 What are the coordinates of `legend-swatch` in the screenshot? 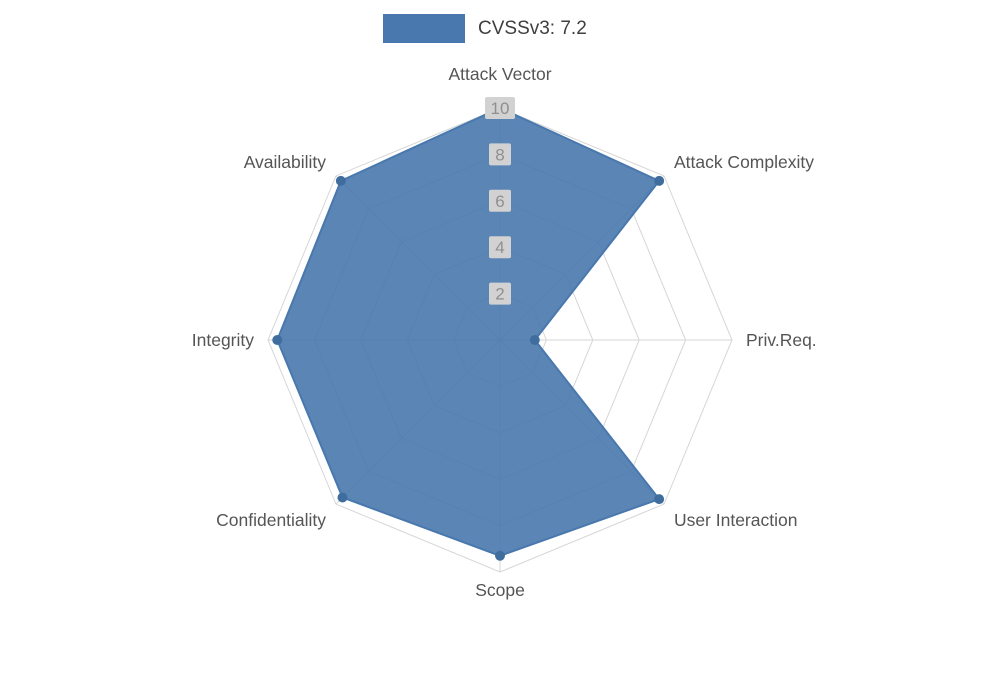 It's located at (424, 28).